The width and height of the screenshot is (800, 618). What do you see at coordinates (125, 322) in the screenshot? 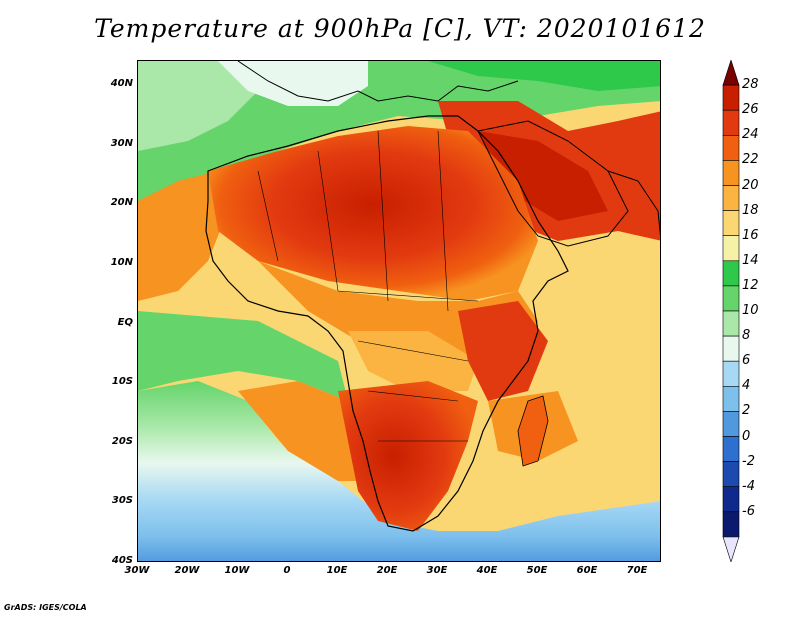
I see `latitude-tick-label: EQ` at bounding box center [125, 322].